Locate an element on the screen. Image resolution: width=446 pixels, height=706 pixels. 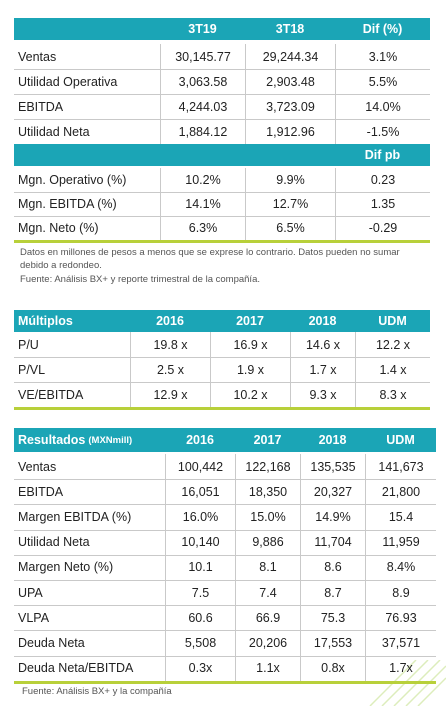
row-label: VLPA is located at coordinates (34, 617).